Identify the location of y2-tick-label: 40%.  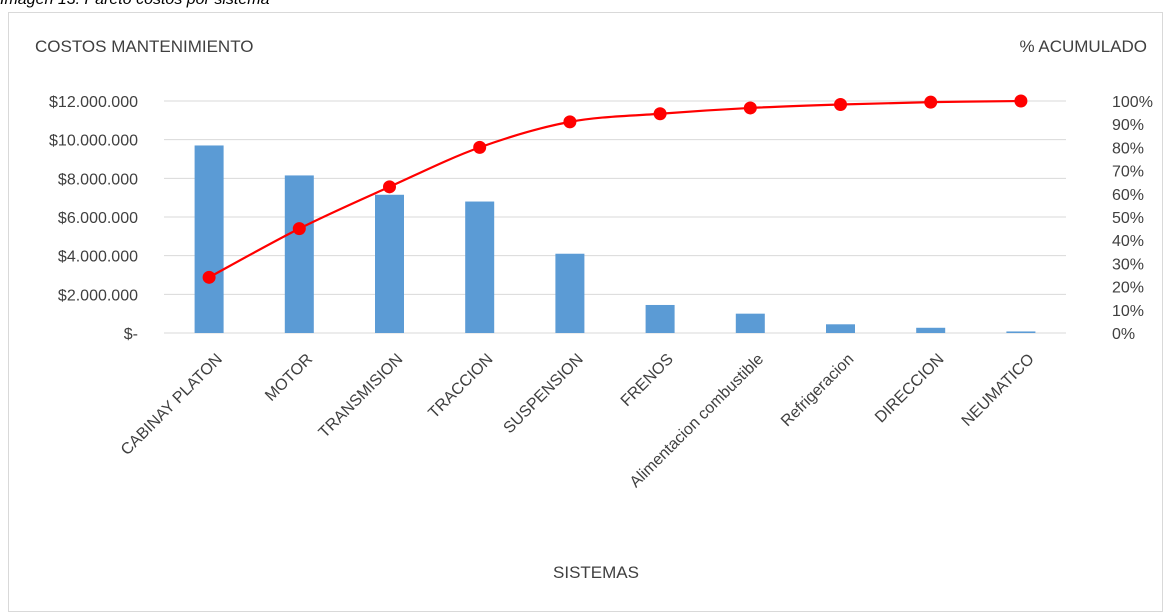
(1128, 241).